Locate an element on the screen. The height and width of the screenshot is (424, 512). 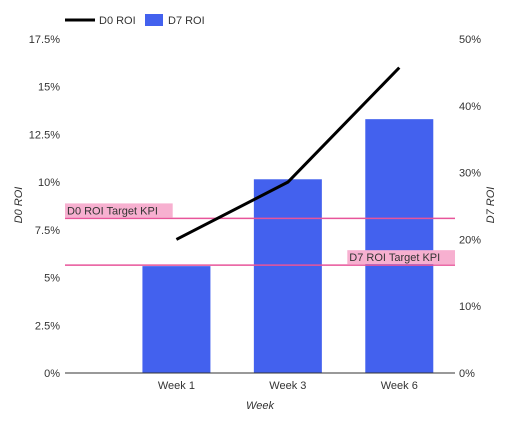
legend: D0 ROI D7 ROI is located at coordinates (135, 20).